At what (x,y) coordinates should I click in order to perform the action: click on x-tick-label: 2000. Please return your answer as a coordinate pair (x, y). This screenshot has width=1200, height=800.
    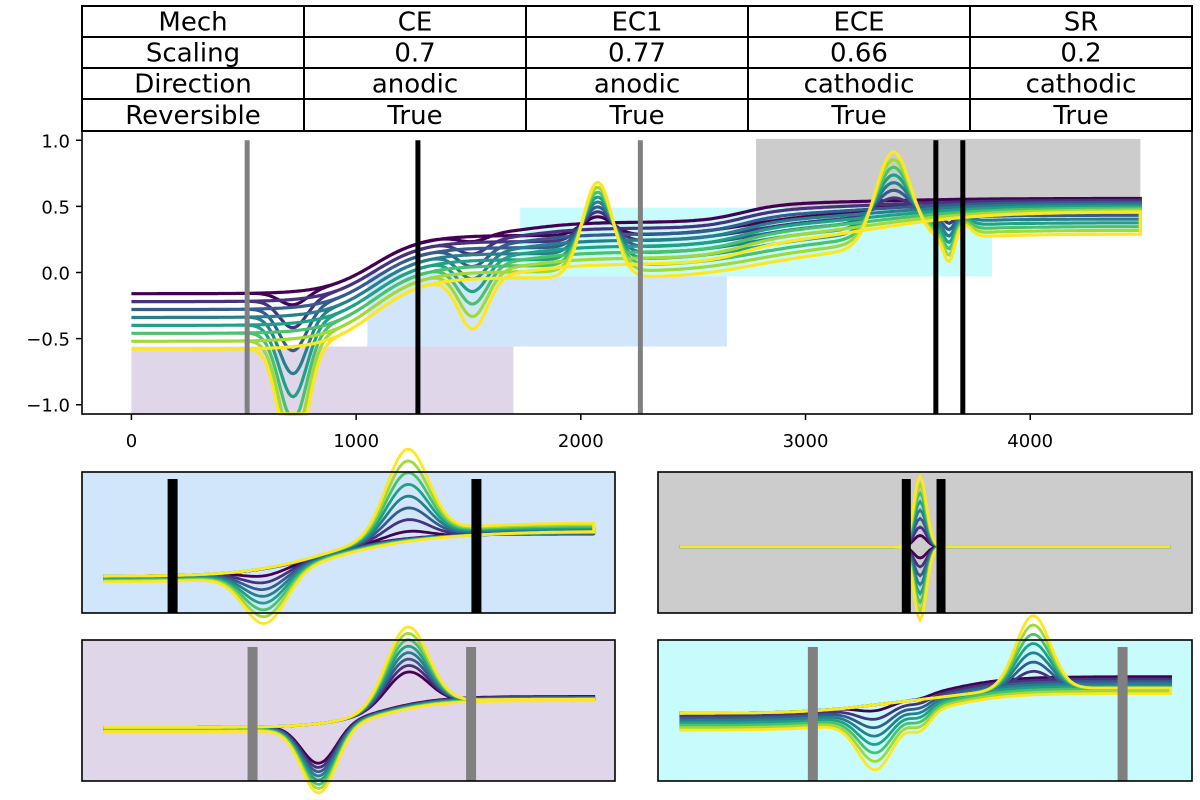
    Looking at the image, I should click on (581, 441).